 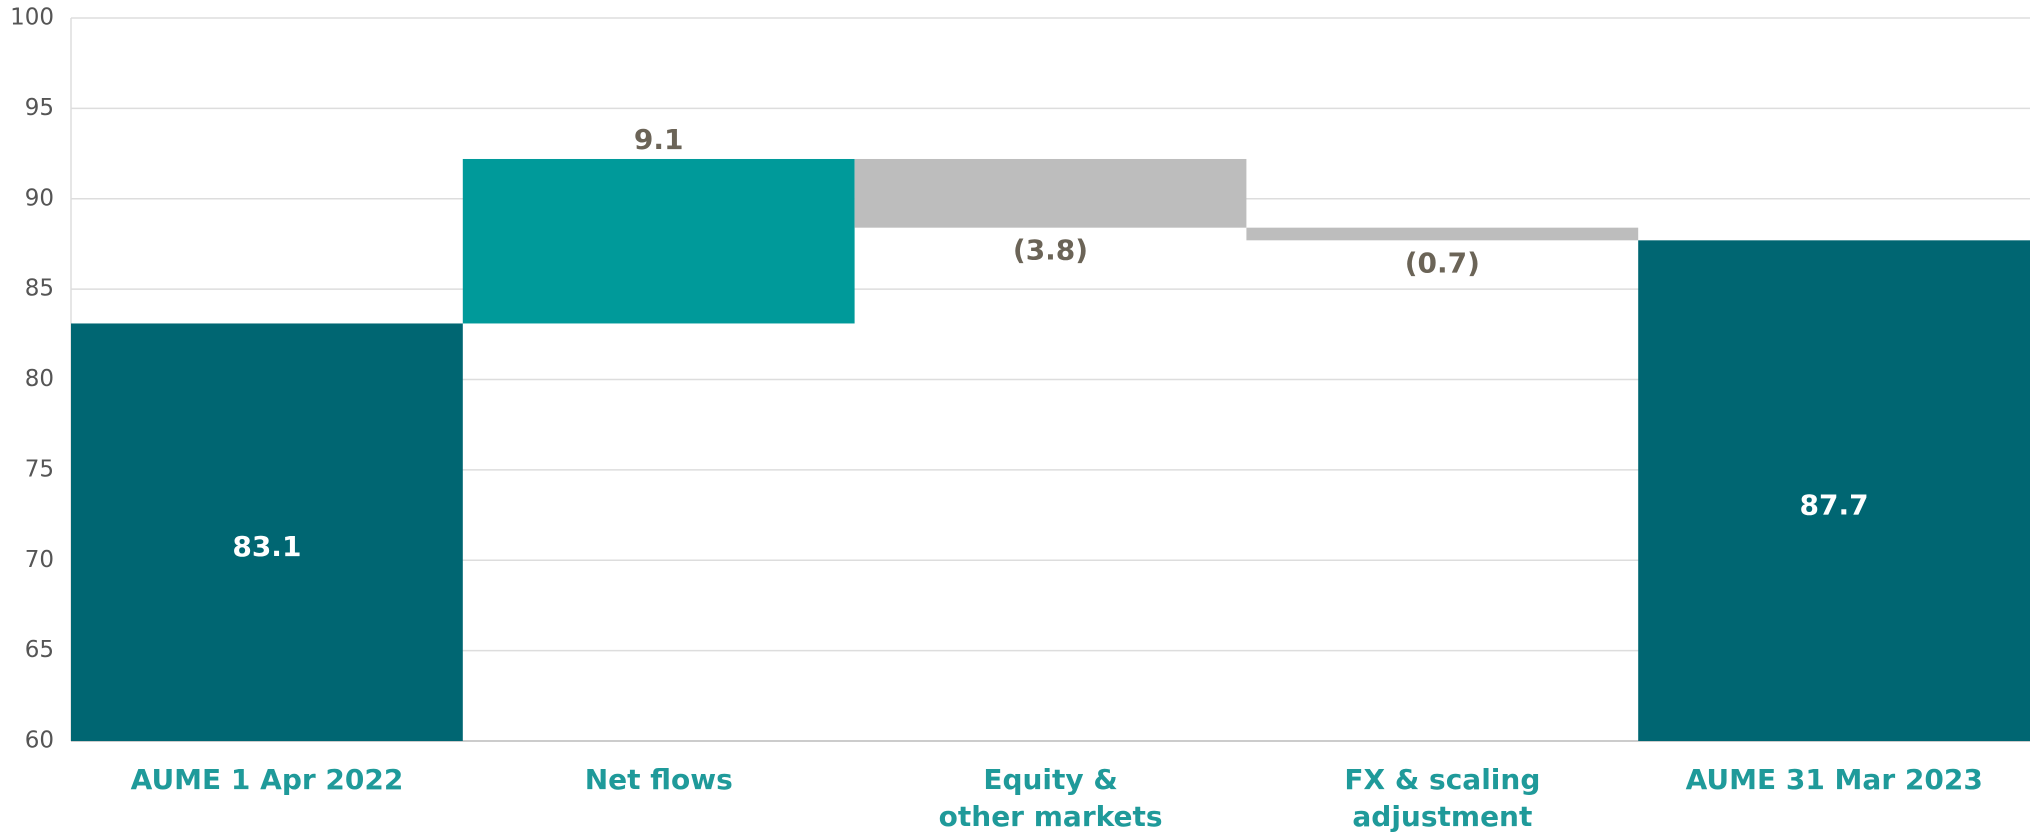 I want to click on y-tick-label: 70, so click(x=39, y=560).